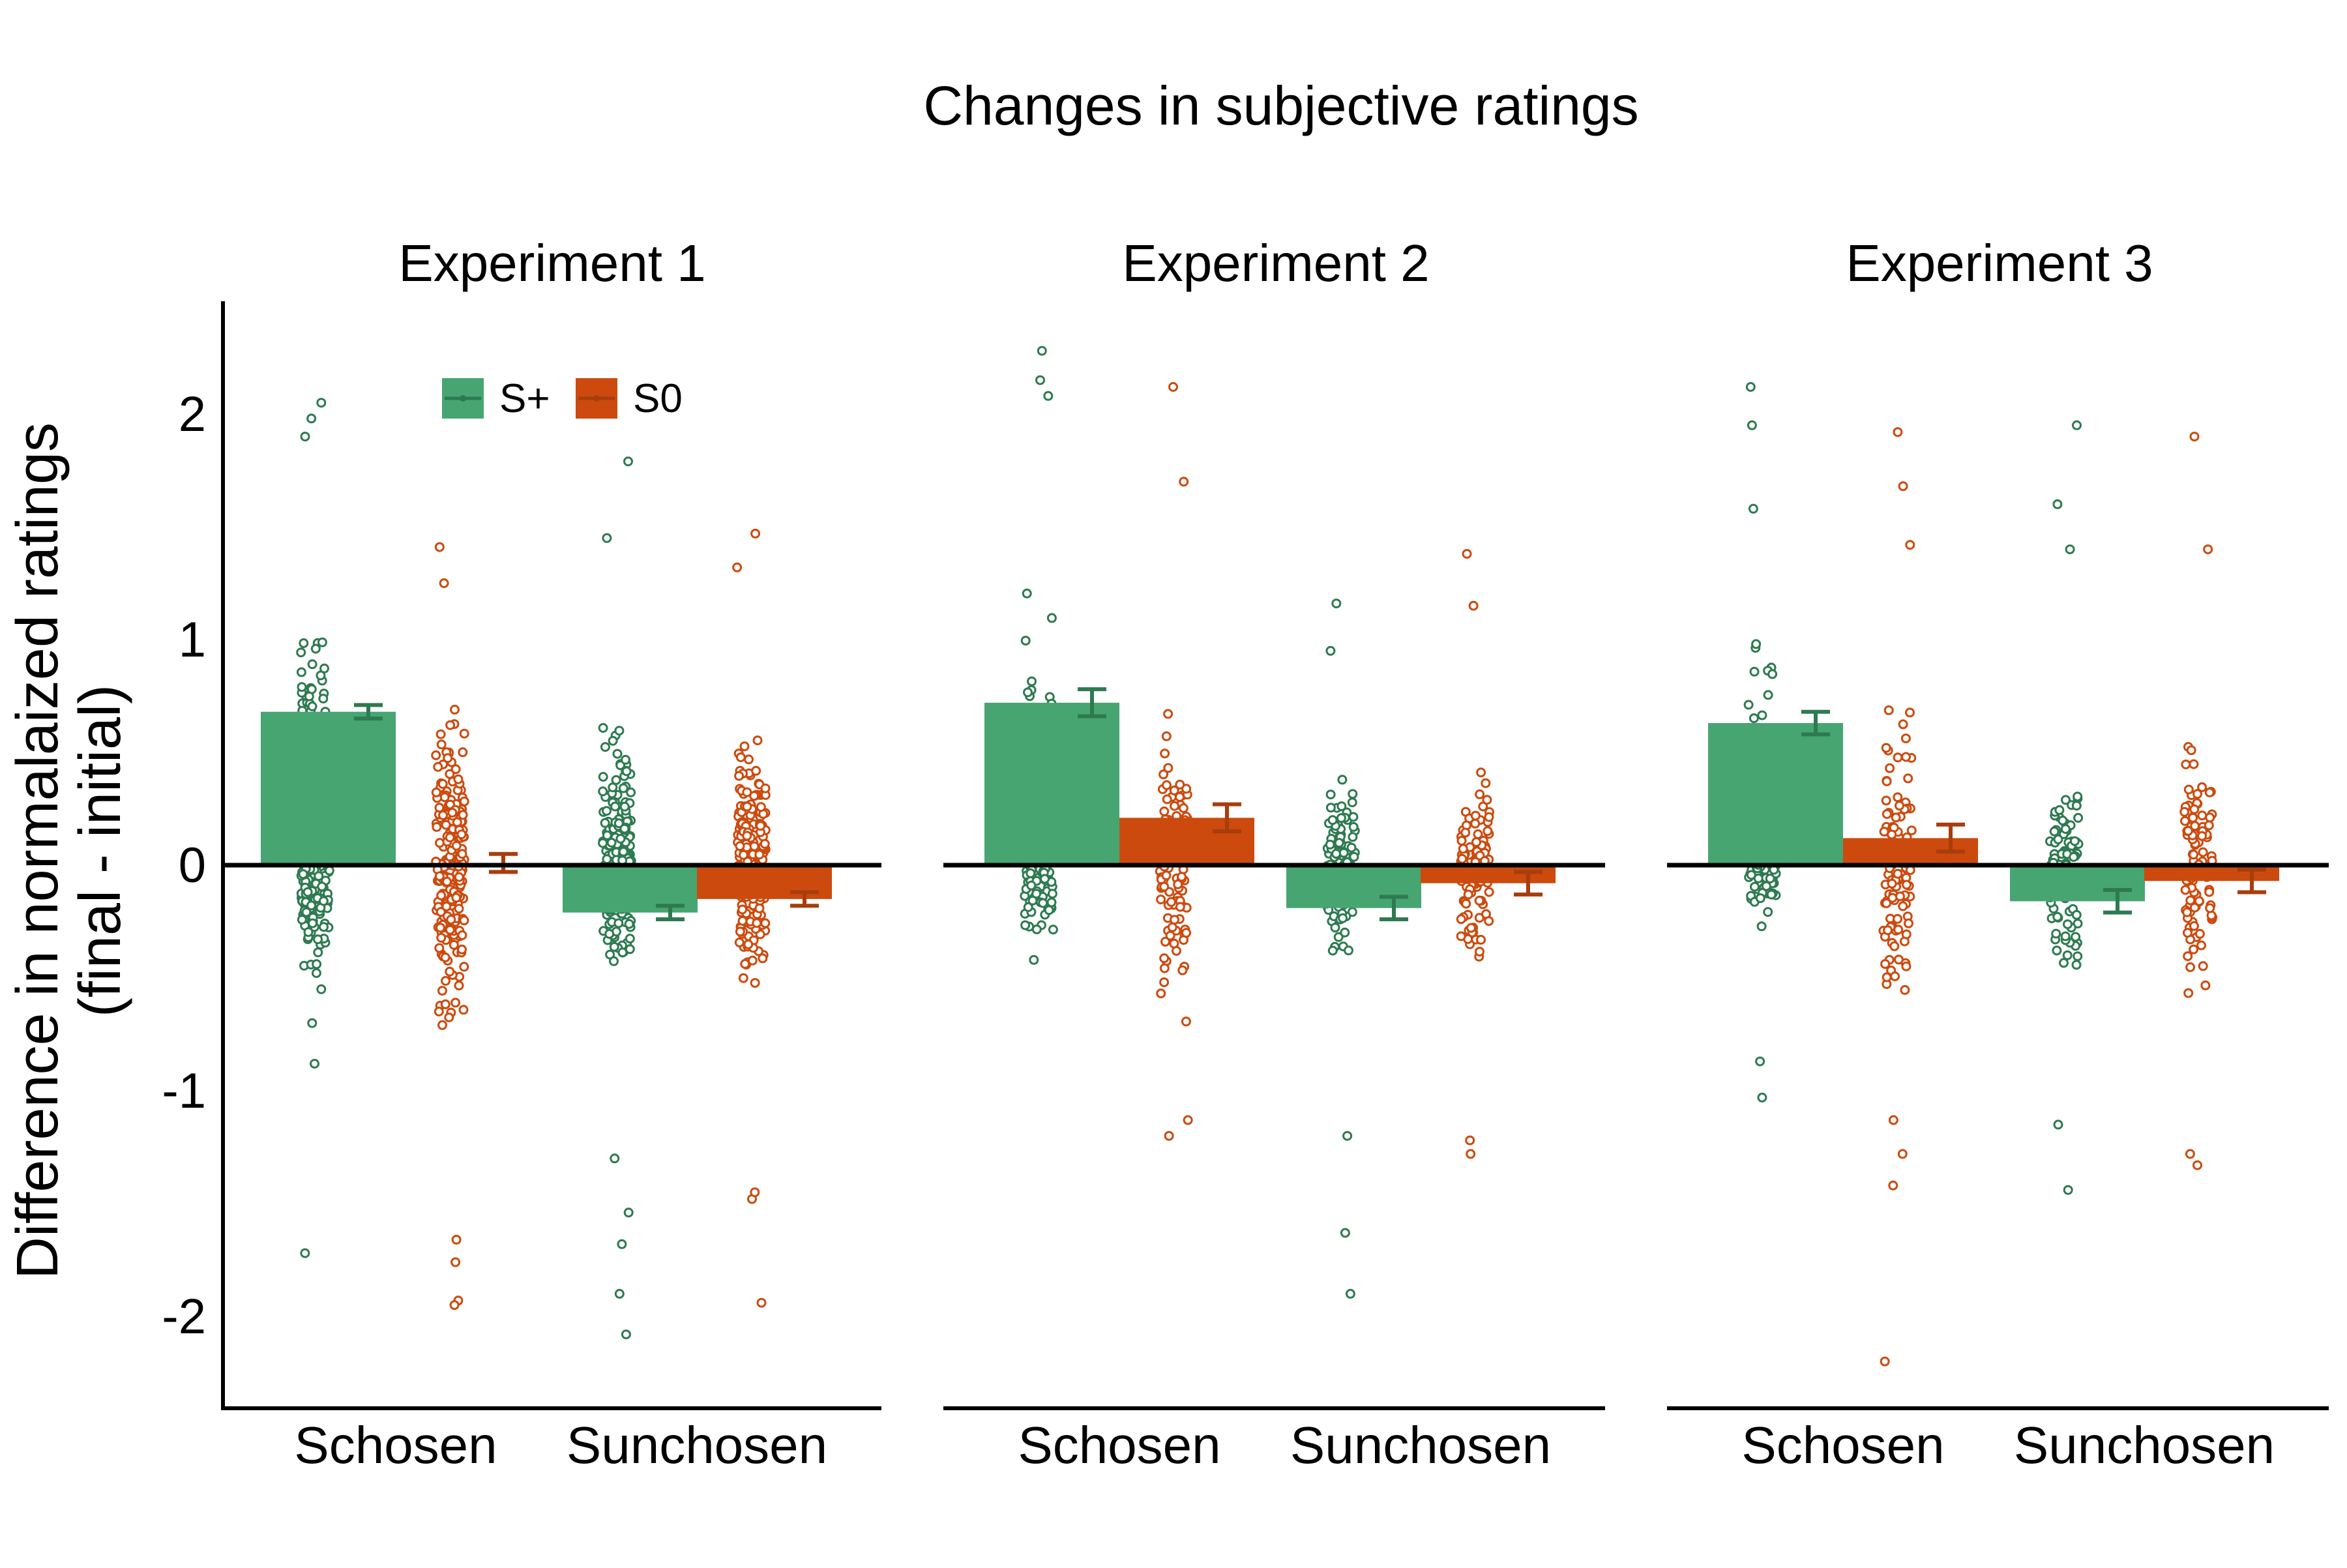  What do you see at coordinates (1280, 106) in the screenshot?
I see `chart-title: Changes in subjective ratings` at bounding box center [1280, 106].